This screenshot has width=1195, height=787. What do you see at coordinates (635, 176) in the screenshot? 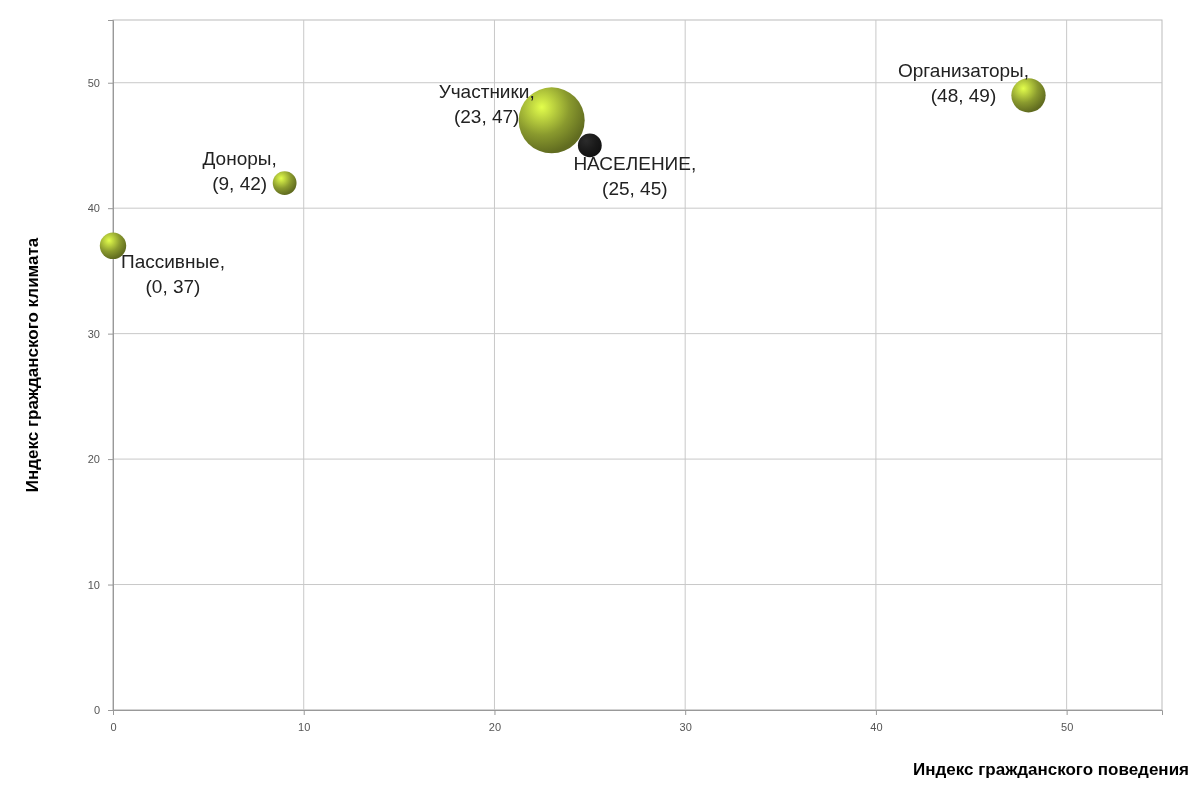
I see `data-label: НАСЕЛЕНИЕ, (25, 45)` at bounding box center [635, 176].